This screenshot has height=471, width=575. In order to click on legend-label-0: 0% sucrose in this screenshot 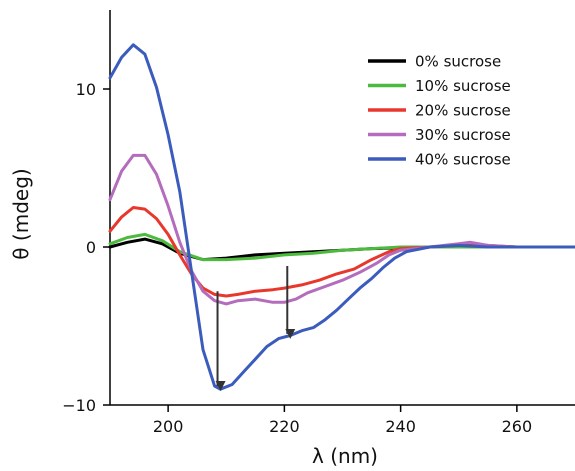, I will do `click(458, 62)`.